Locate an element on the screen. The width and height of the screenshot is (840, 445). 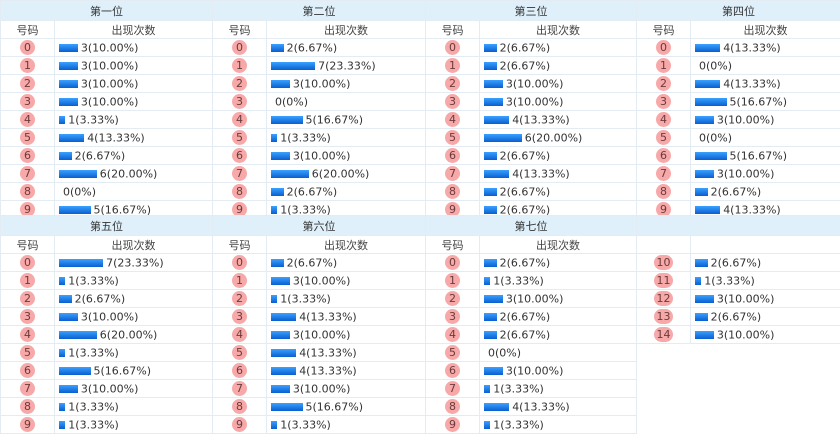
number-ball: 5 is located at coordinates (239, 137).